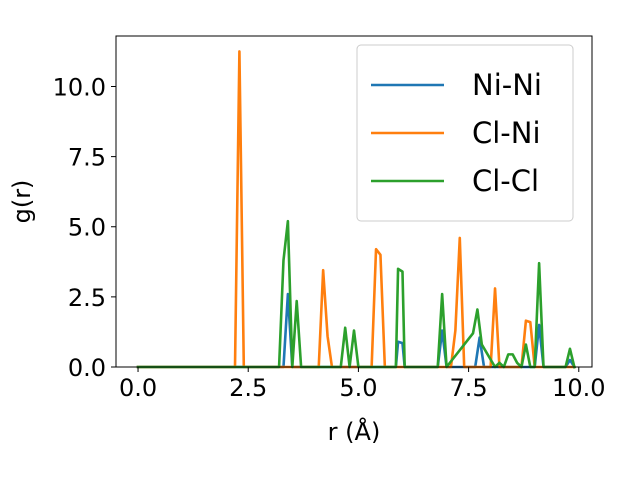 The image size is (640, 480). What do you see at coordinates (578, 388) in the screenshot?
I see `x-tick-label: 10.0` at bounding box center [578, 388].